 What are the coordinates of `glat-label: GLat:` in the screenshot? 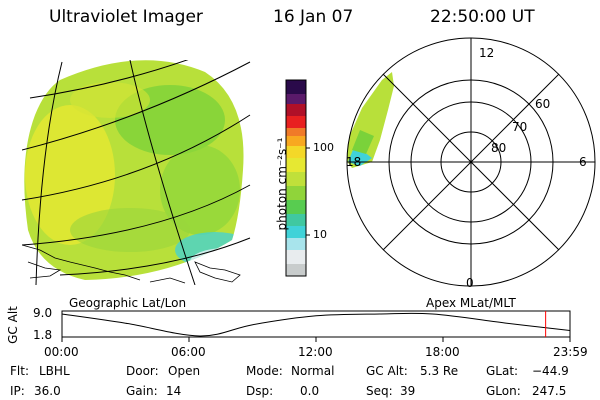 It's located at (502, 371).